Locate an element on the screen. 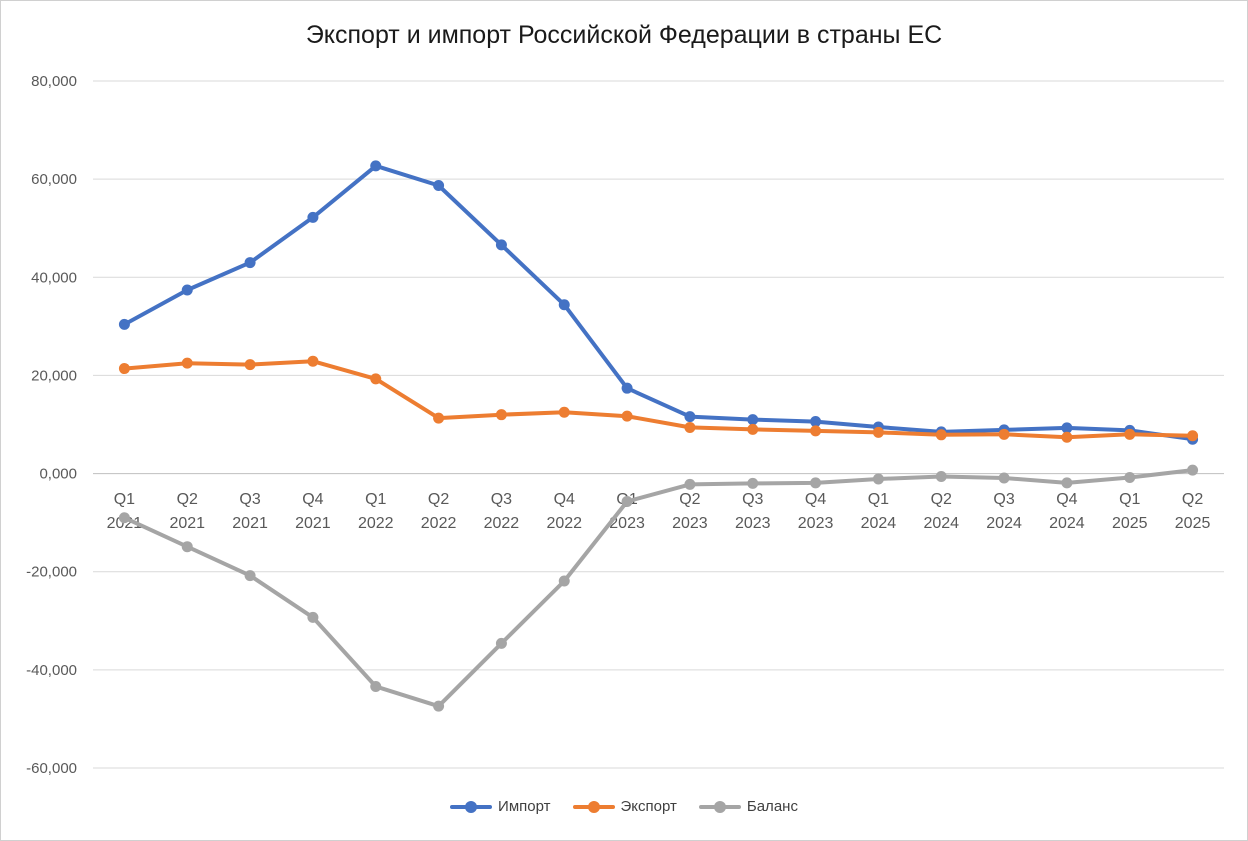 The width and height of the screenshot is (1248, 841). x-tick-label: Q2 2024 is located at coordinates (941, 511).